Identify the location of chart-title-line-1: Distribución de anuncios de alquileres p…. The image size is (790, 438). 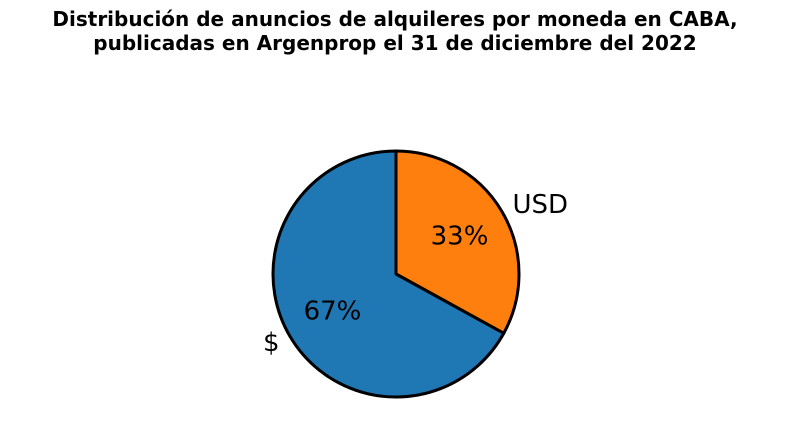
(395, 19).